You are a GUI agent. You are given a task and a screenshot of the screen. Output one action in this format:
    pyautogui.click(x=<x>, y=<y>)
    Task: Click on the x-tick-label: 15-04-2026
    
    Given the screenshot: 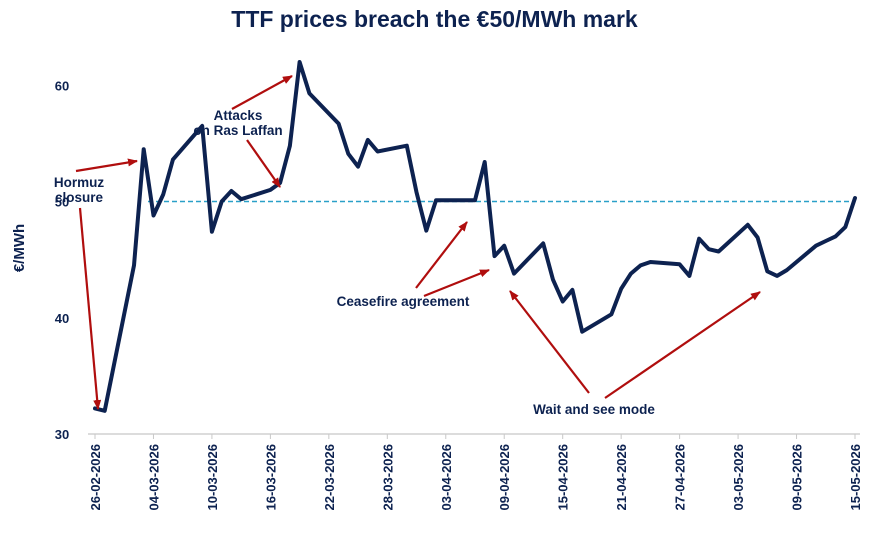 What is the action you would take?
    pyautogui.click(x=563, y=477)
    